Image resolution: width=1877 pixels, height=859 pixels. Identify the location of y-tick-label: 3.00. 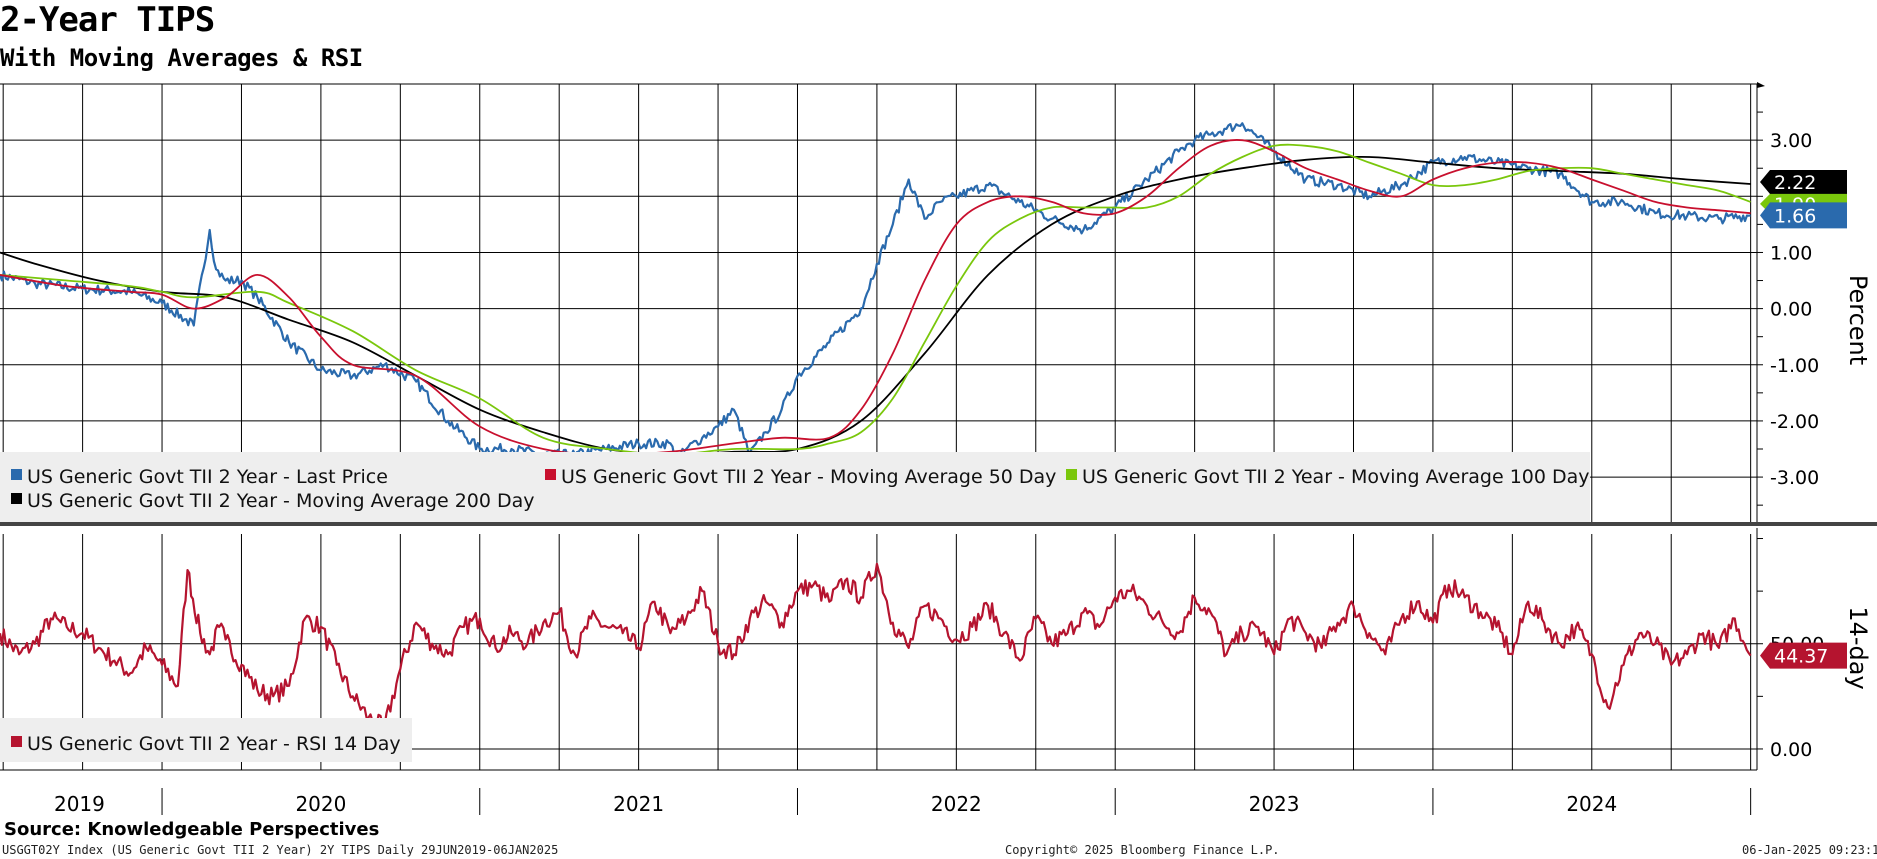
(1791, 141).